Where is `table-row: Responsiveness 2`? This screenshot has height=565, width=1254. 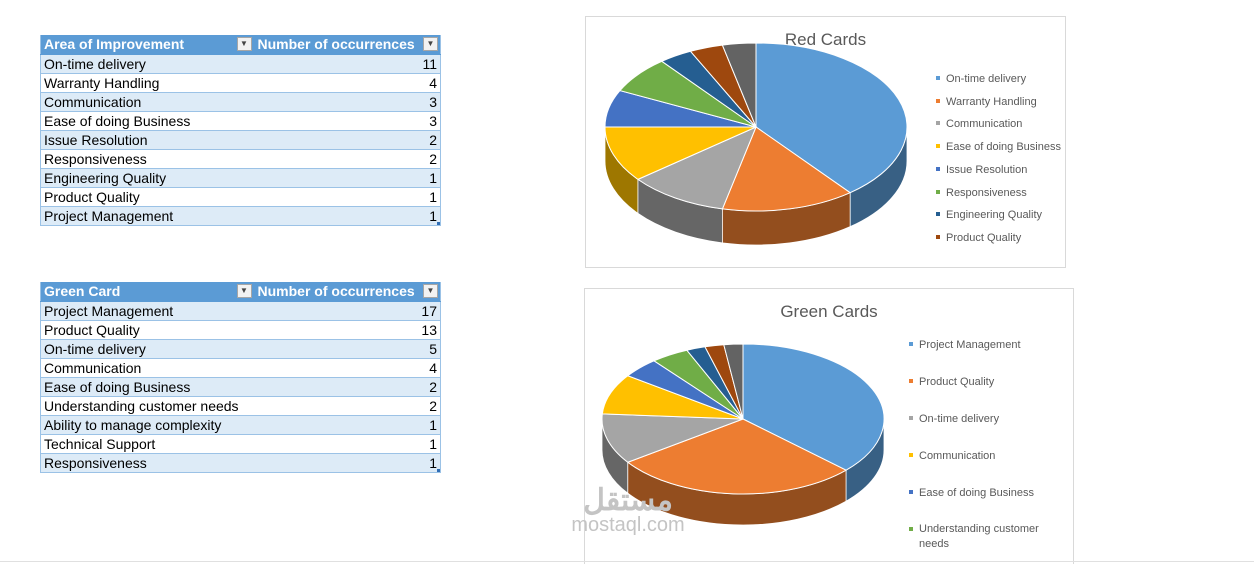 table-row: Responsiveness 2 is located at coordinates (240, 159).